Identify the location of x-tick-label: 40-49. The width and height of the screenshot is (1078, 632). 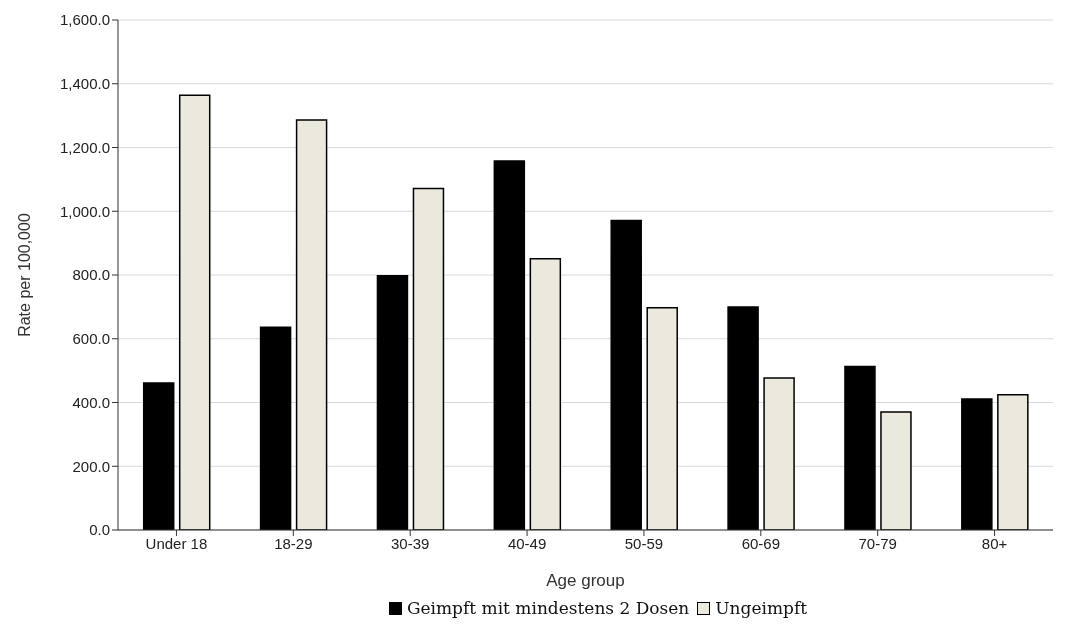
(527, 543).